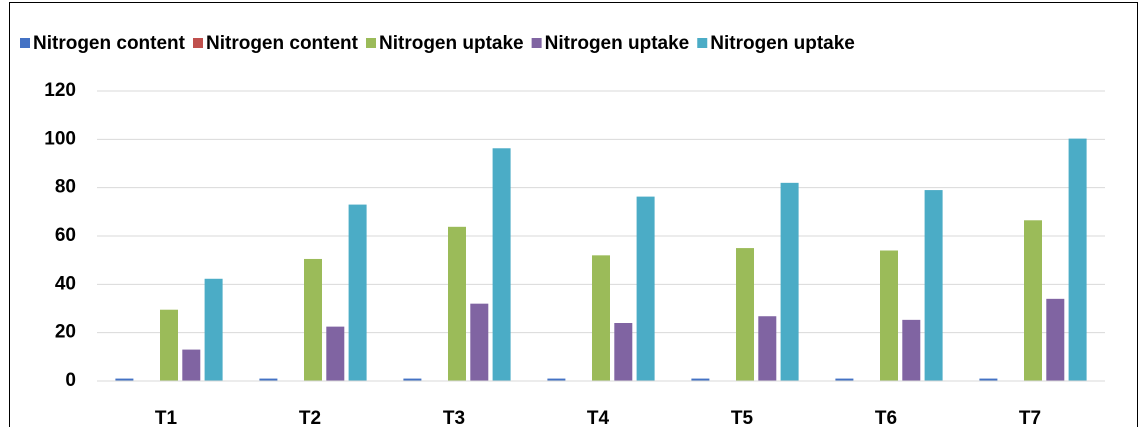 The image size is (1139, 427). Describe the element at coordinates (70, 380) in the screenshot. I see `y-tick-label: 0` at that location.